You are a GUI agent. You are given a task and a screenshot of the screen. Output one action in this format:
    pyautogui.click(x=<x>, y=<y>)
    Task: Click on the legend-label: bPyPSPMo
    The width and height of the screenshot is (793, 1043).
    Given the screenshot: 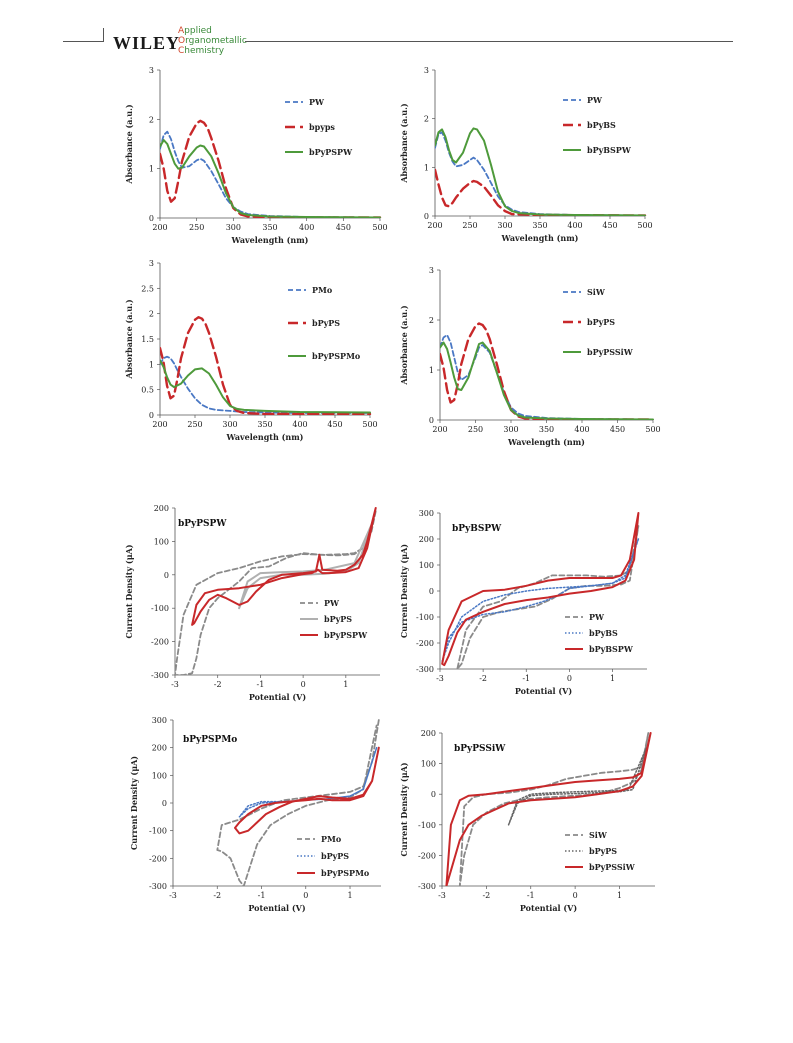 What is the action you would take?
    pyautogui.click(x=336, y=356)
    